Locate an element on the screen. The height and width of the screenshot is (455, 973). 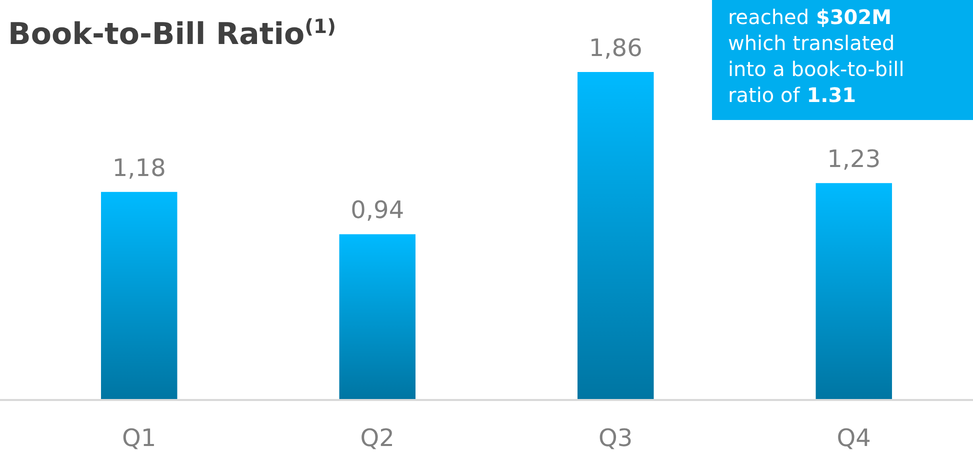
x-tick-label: Q4 is located at coordinates (853, 438).